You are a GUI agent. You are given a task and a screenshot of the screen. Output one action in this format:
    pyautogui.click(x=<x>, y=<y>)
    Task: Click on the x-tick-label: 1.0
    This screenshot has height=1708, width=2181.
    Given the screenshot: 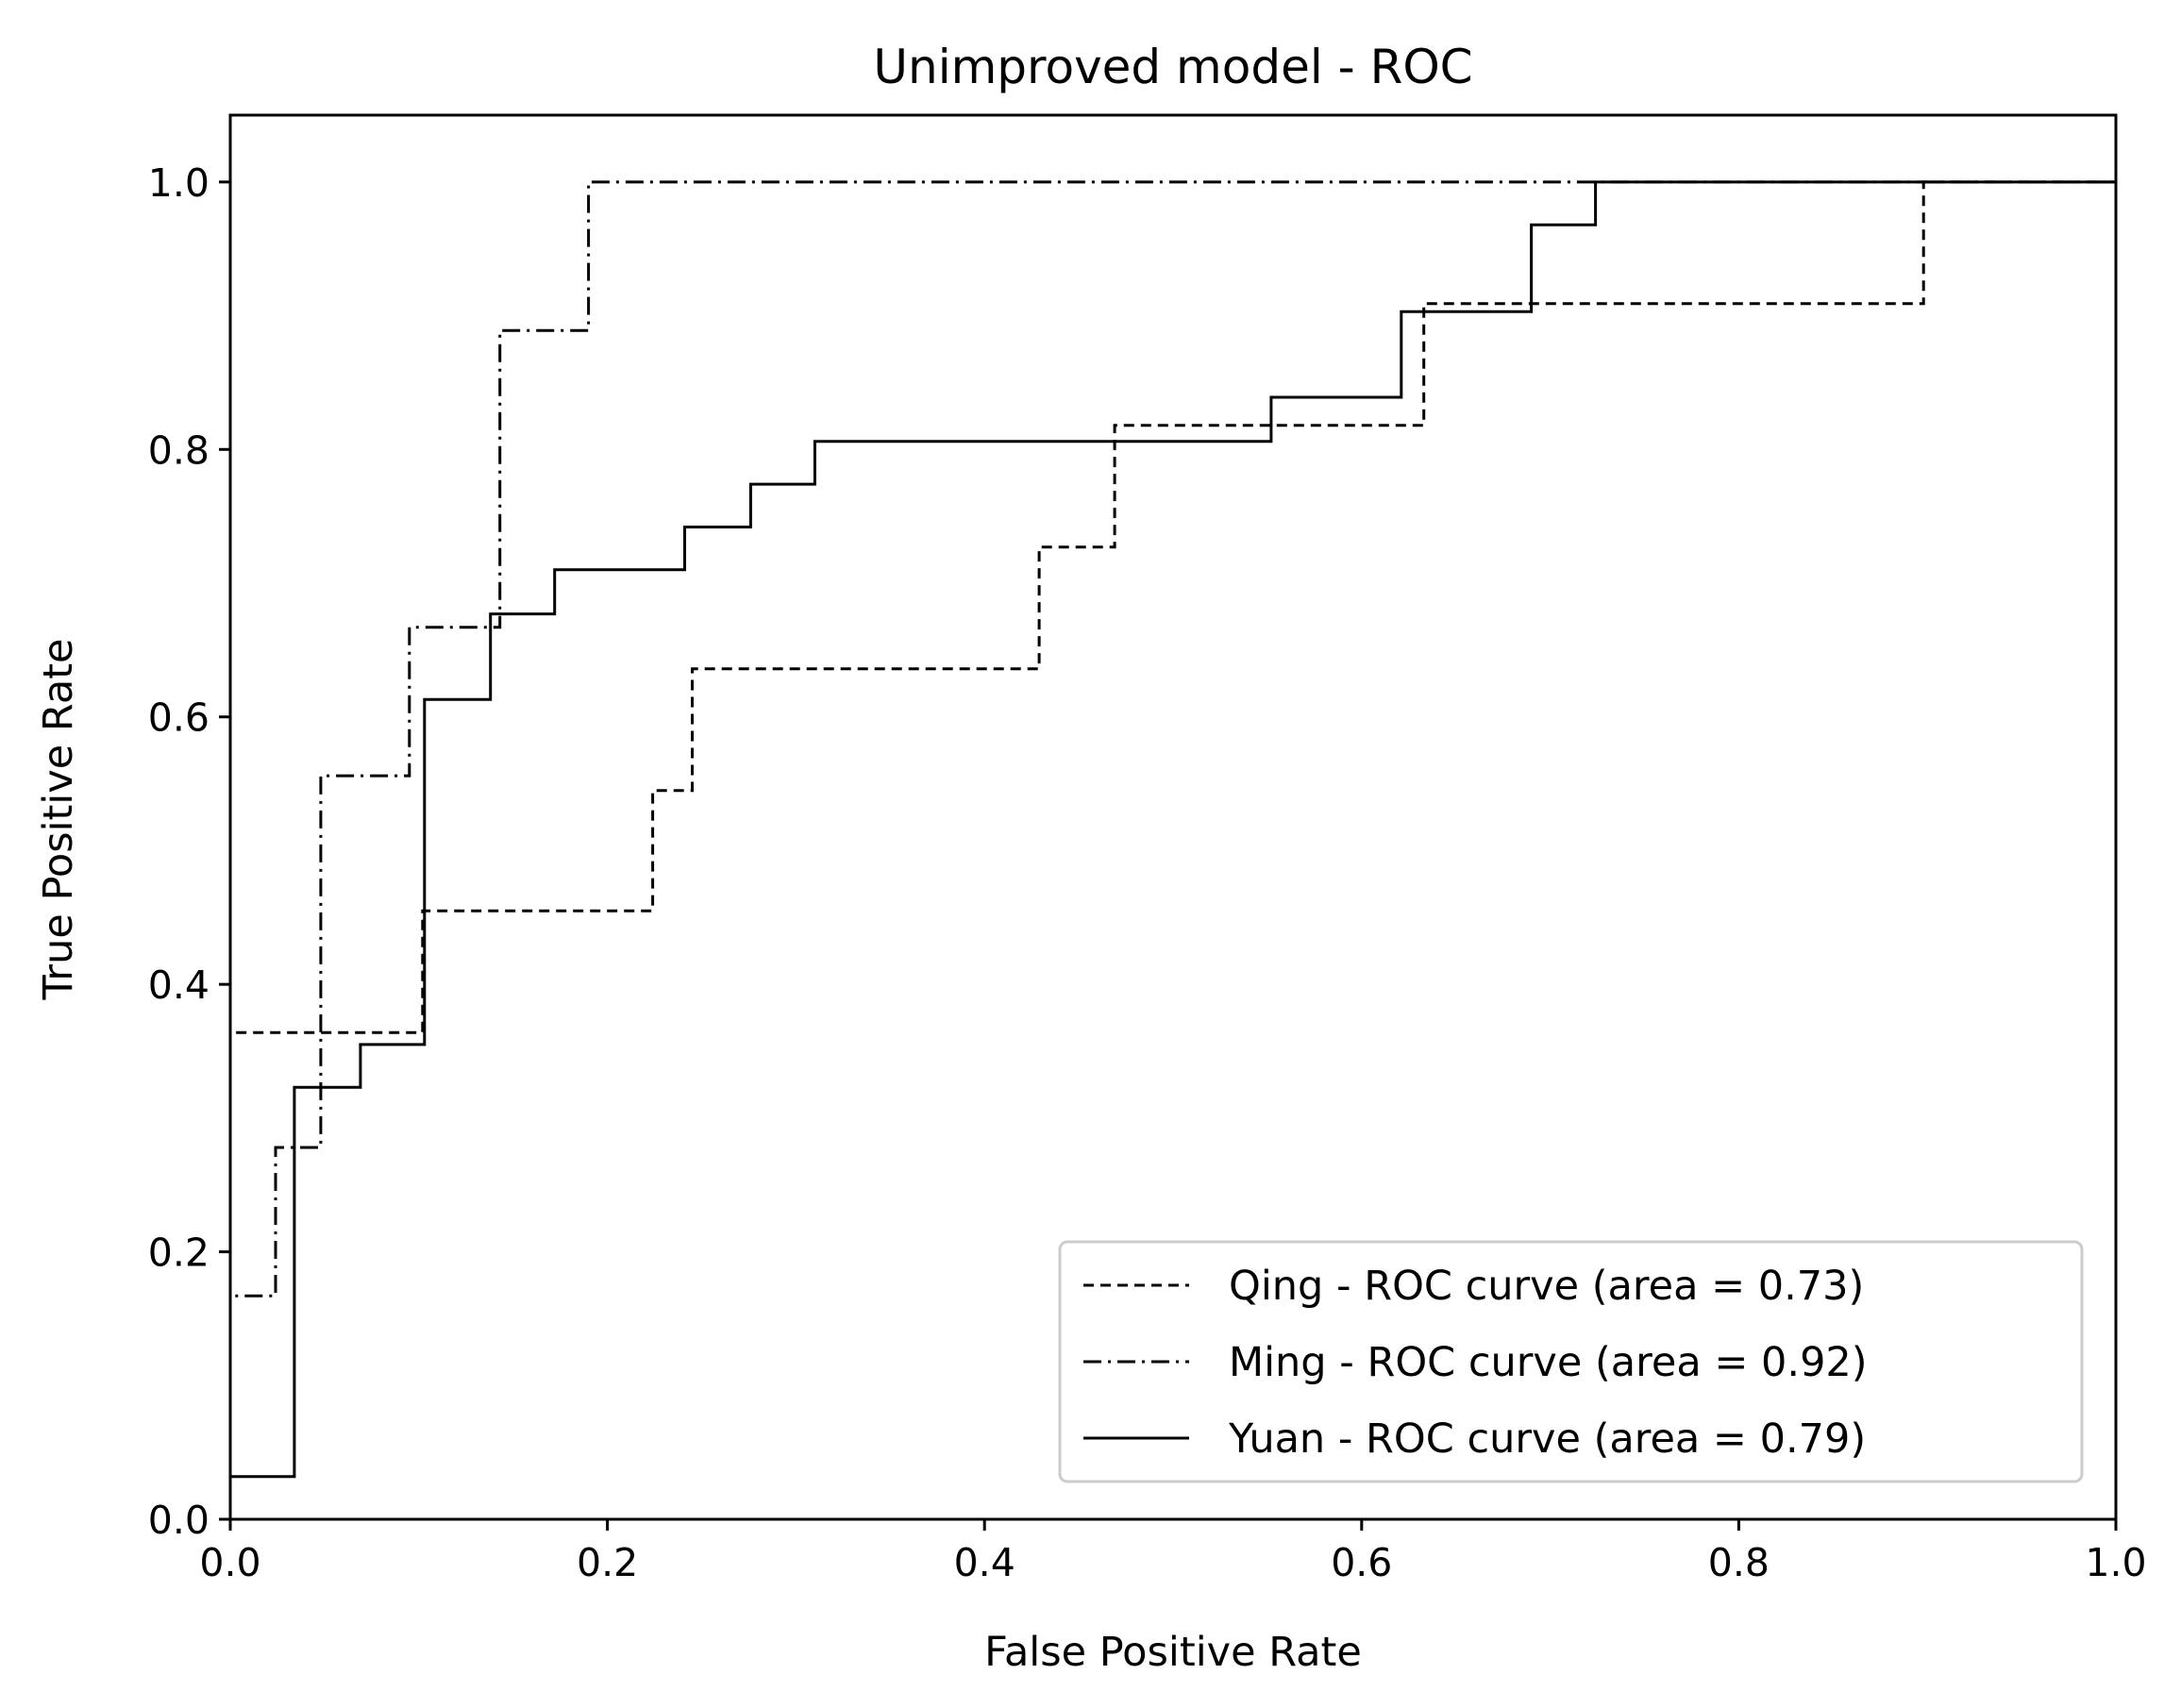 What is the action you would take?
    pyautogui.click(x=2115, y=1562)
    